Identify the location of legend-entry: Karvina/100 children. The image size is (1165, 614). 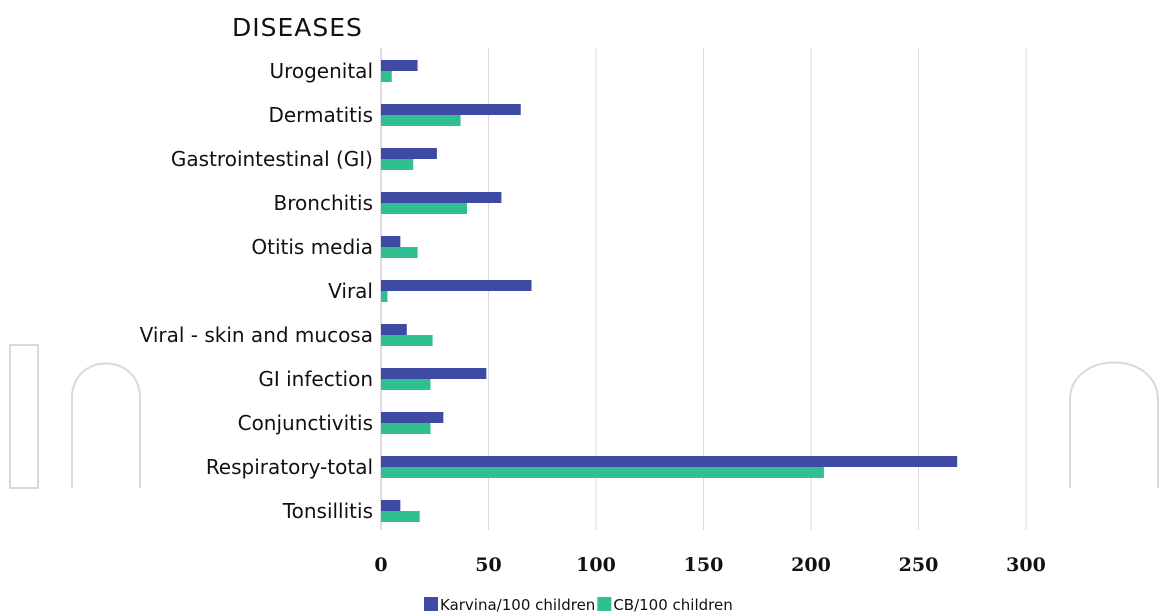
(517, 605).